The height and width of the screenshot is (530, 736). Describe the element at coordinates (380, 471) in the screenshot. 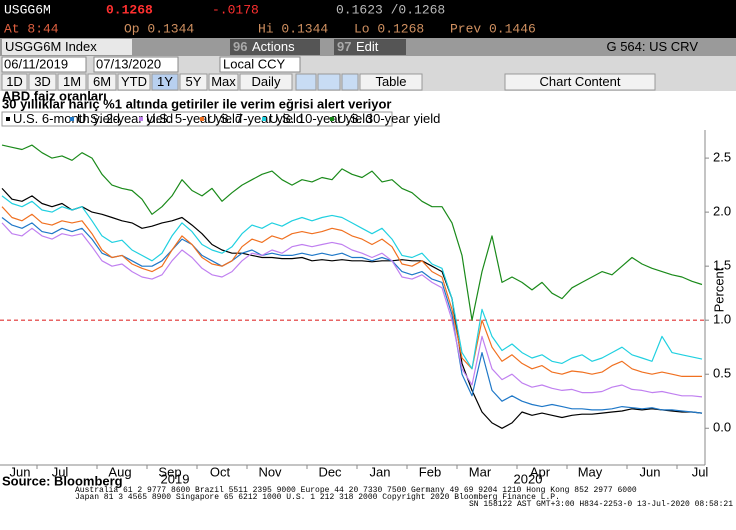

I see `x-tick-label: Jan` at that location.